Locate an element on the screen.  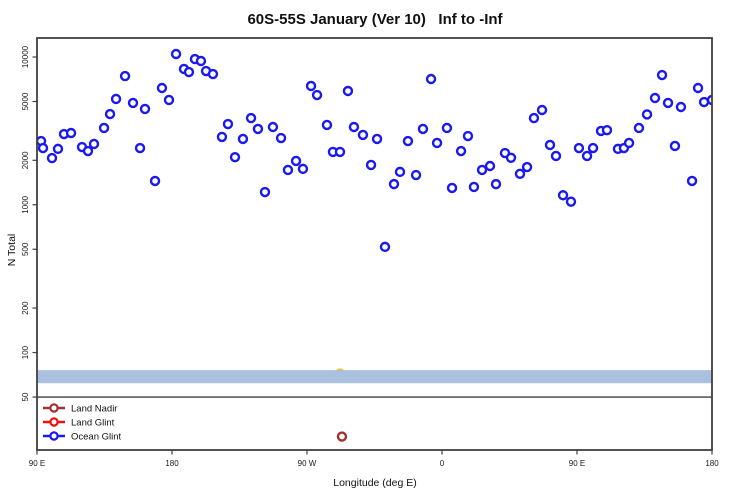
y-tick-label: 500 is located at coordinates (25, 249).